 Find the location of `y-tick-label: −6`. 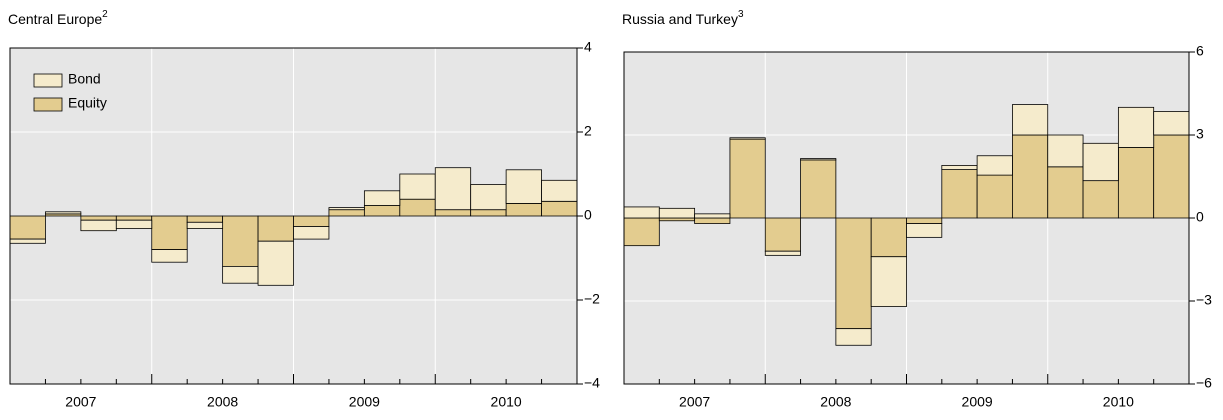

y-tick-label: −6 is located at coordinates (1204, 383).